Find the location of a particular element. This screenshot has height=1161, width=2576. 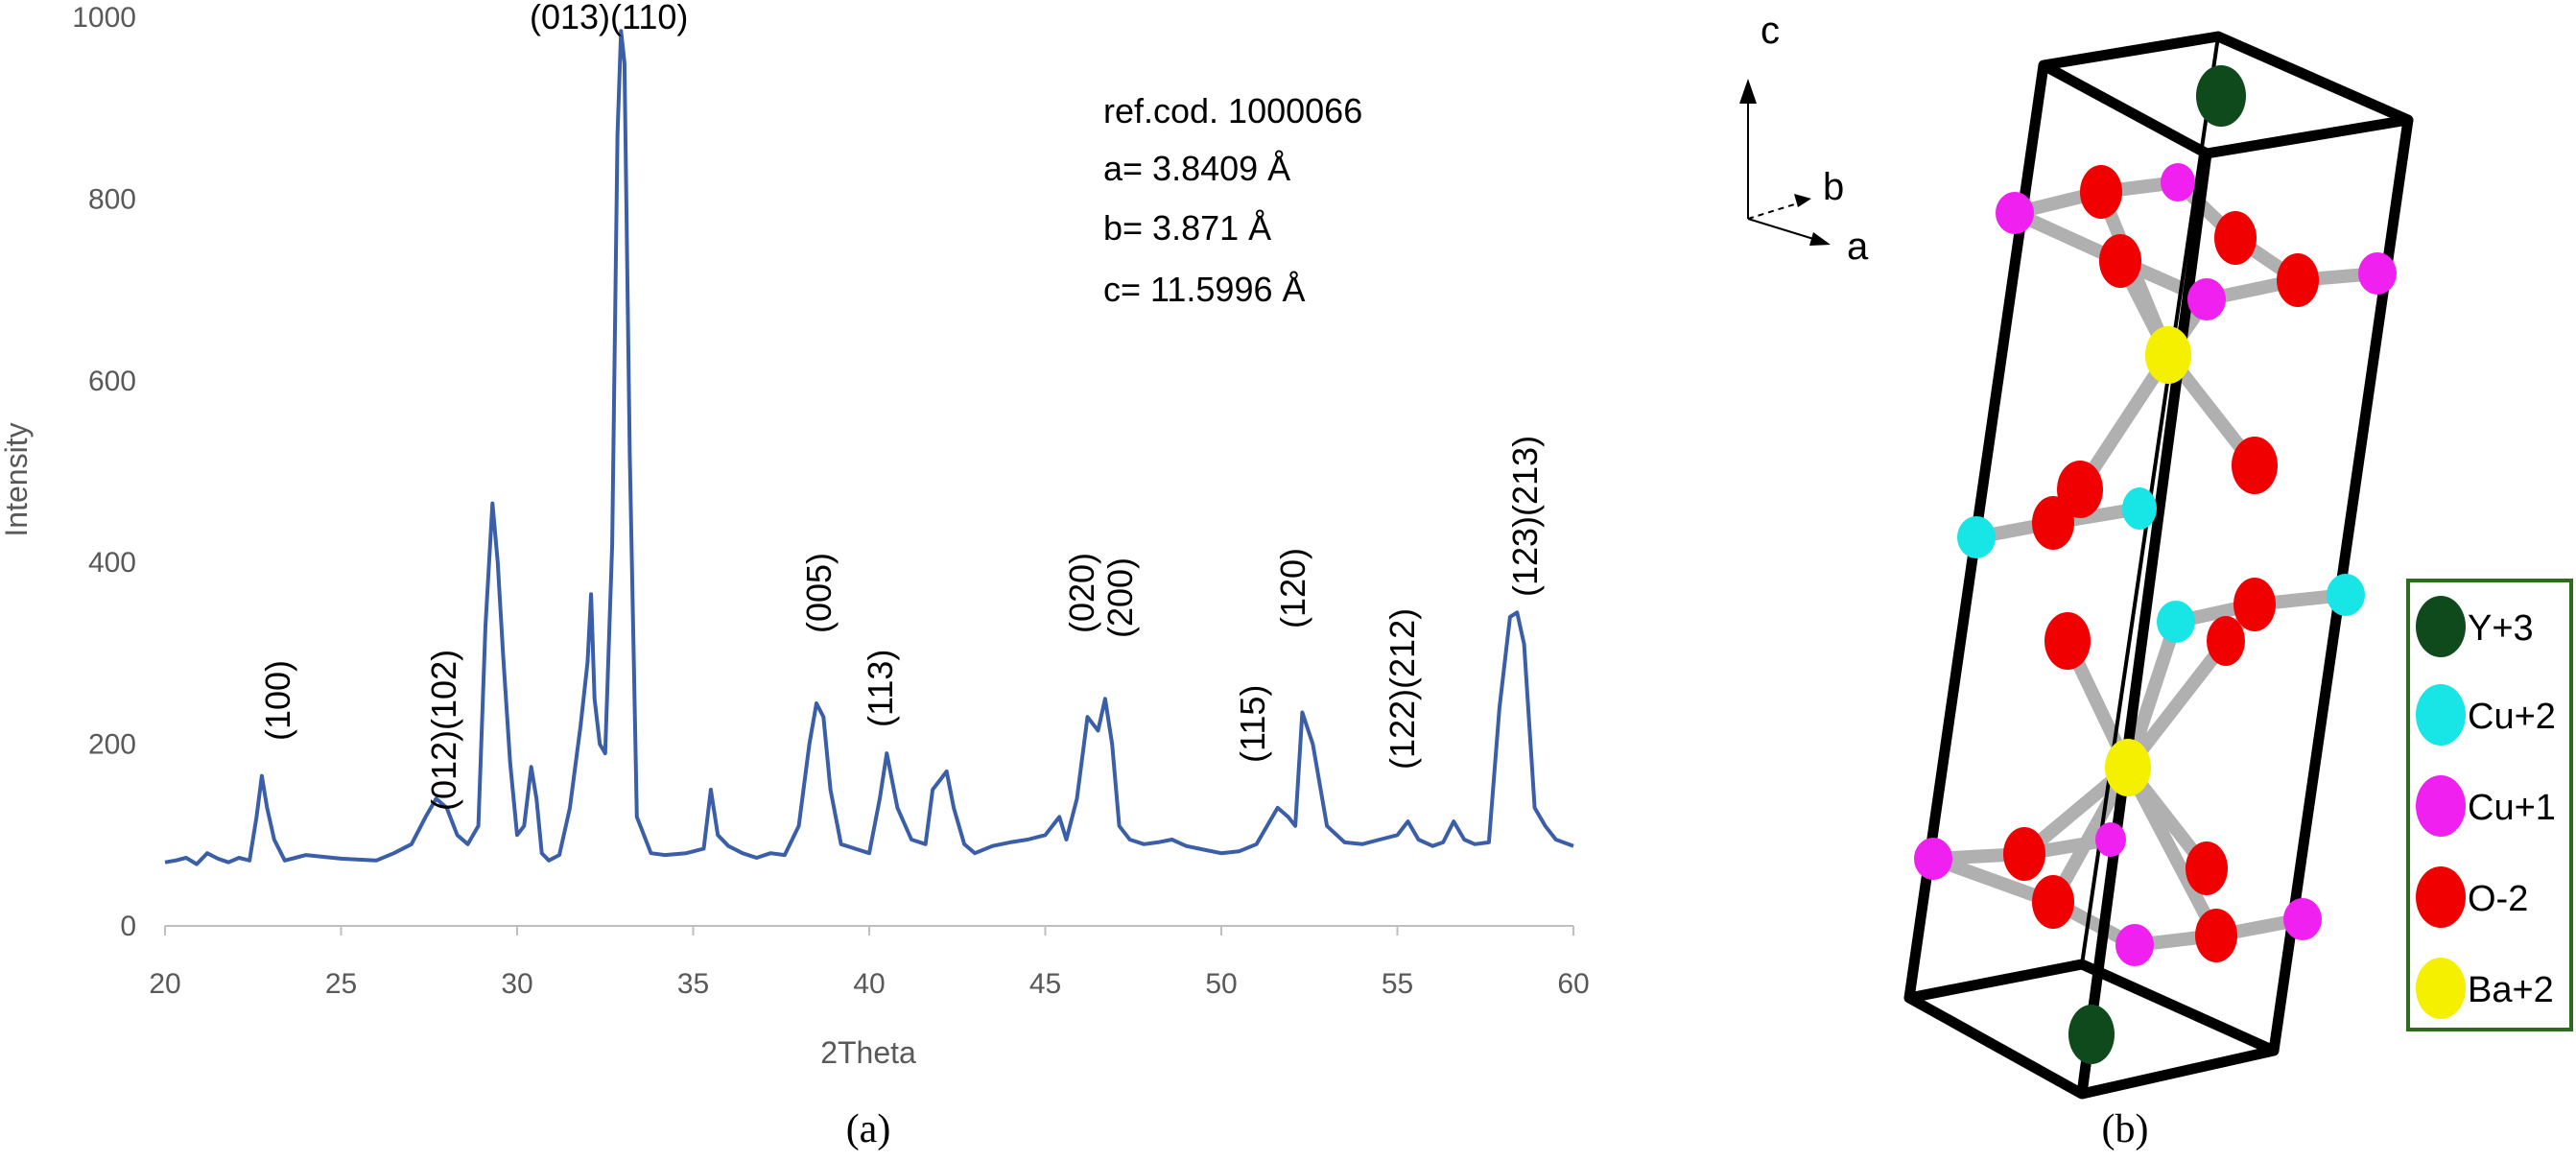

atom-y-bottom is located at coordinates (2091, 1034).